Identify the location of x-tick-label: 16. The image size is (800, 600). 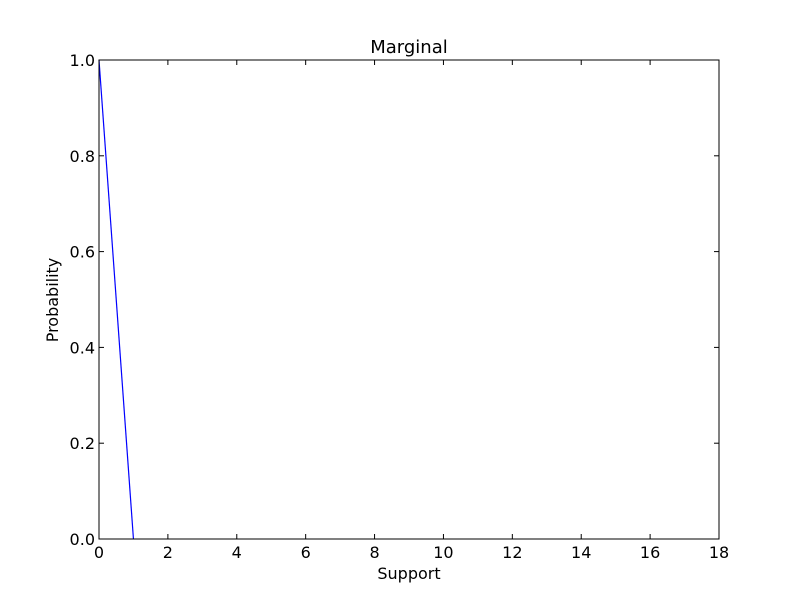
(650, 552).